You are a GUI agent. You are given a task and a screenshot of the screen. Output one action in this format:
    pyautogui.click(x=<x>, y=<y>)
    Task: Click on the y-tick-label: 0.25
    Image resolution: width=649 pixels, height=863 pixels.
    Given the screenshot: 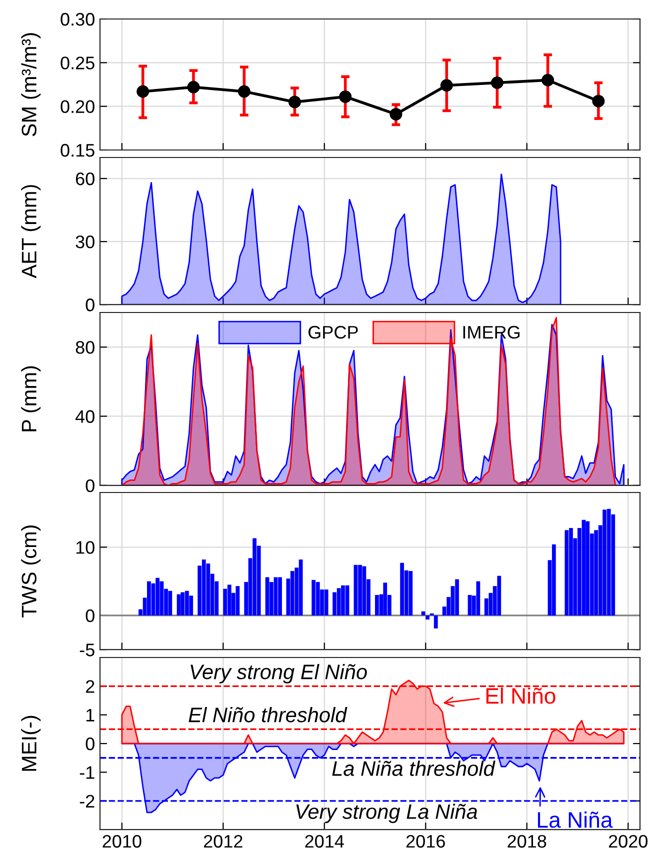 What is the action you would take?
    pyautogui.click(x=77, y=63)
    